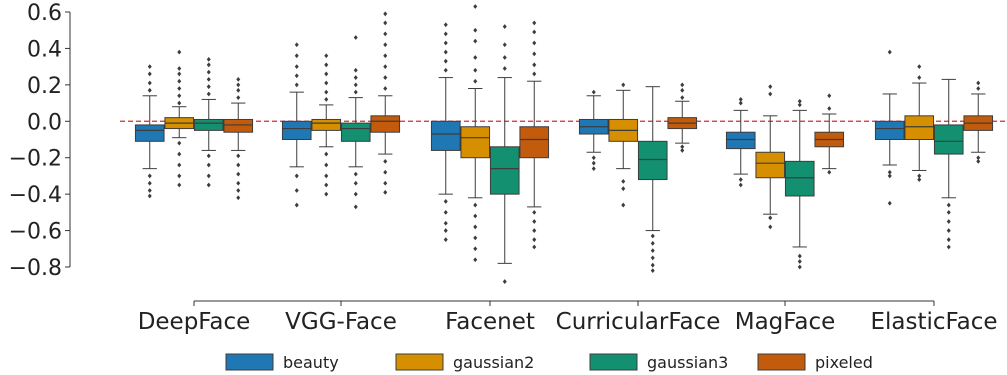  What do you see at coordinates (44, 49) in the screenshot?
I see `y-tick-label: 0.4` at bounding box center [44, 49].